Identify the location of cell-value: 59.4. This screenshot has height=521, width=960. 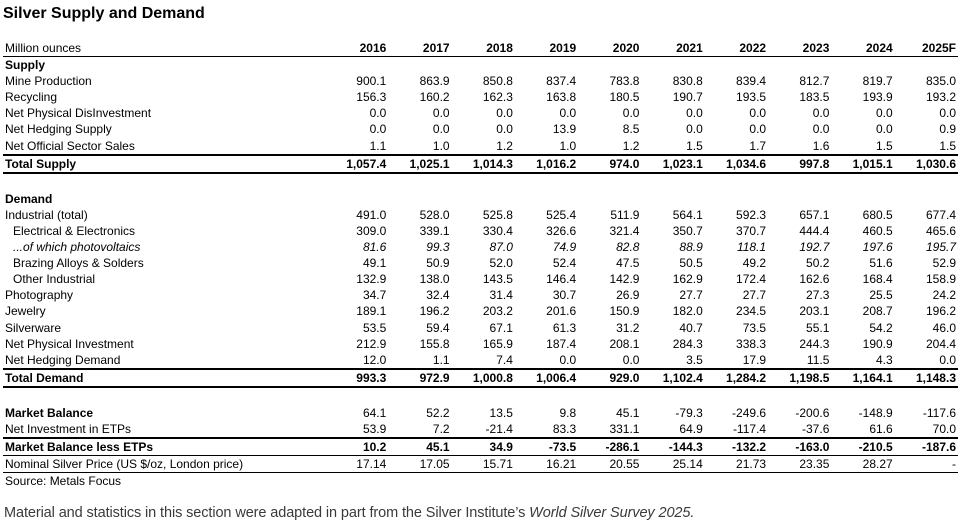
(438, 327).